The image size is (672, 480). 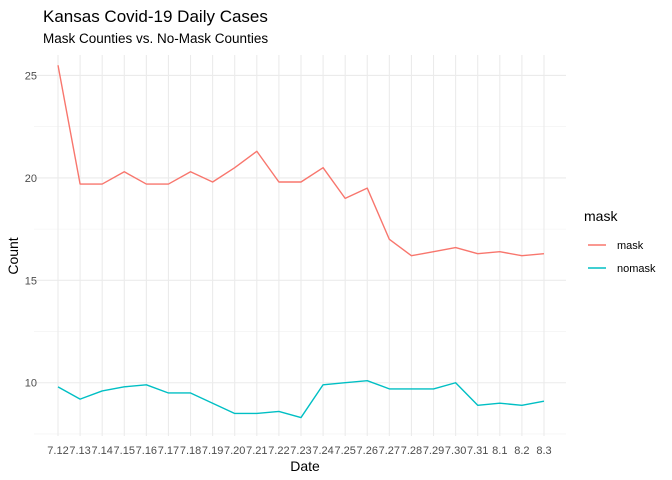 I want to click on y-tick-label: 20, so click(x=31, y=179).